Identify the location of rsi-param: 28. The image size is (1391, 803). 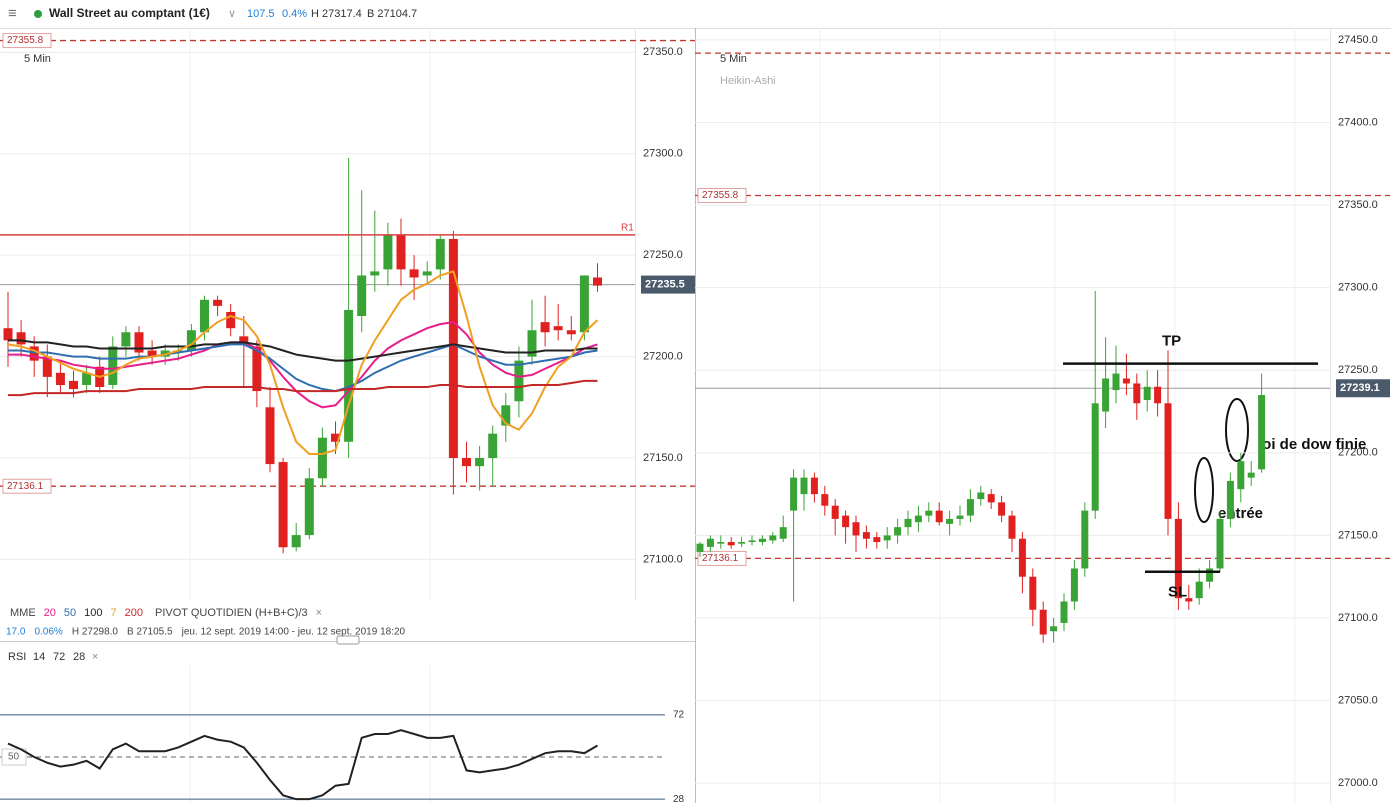
(79, 657).